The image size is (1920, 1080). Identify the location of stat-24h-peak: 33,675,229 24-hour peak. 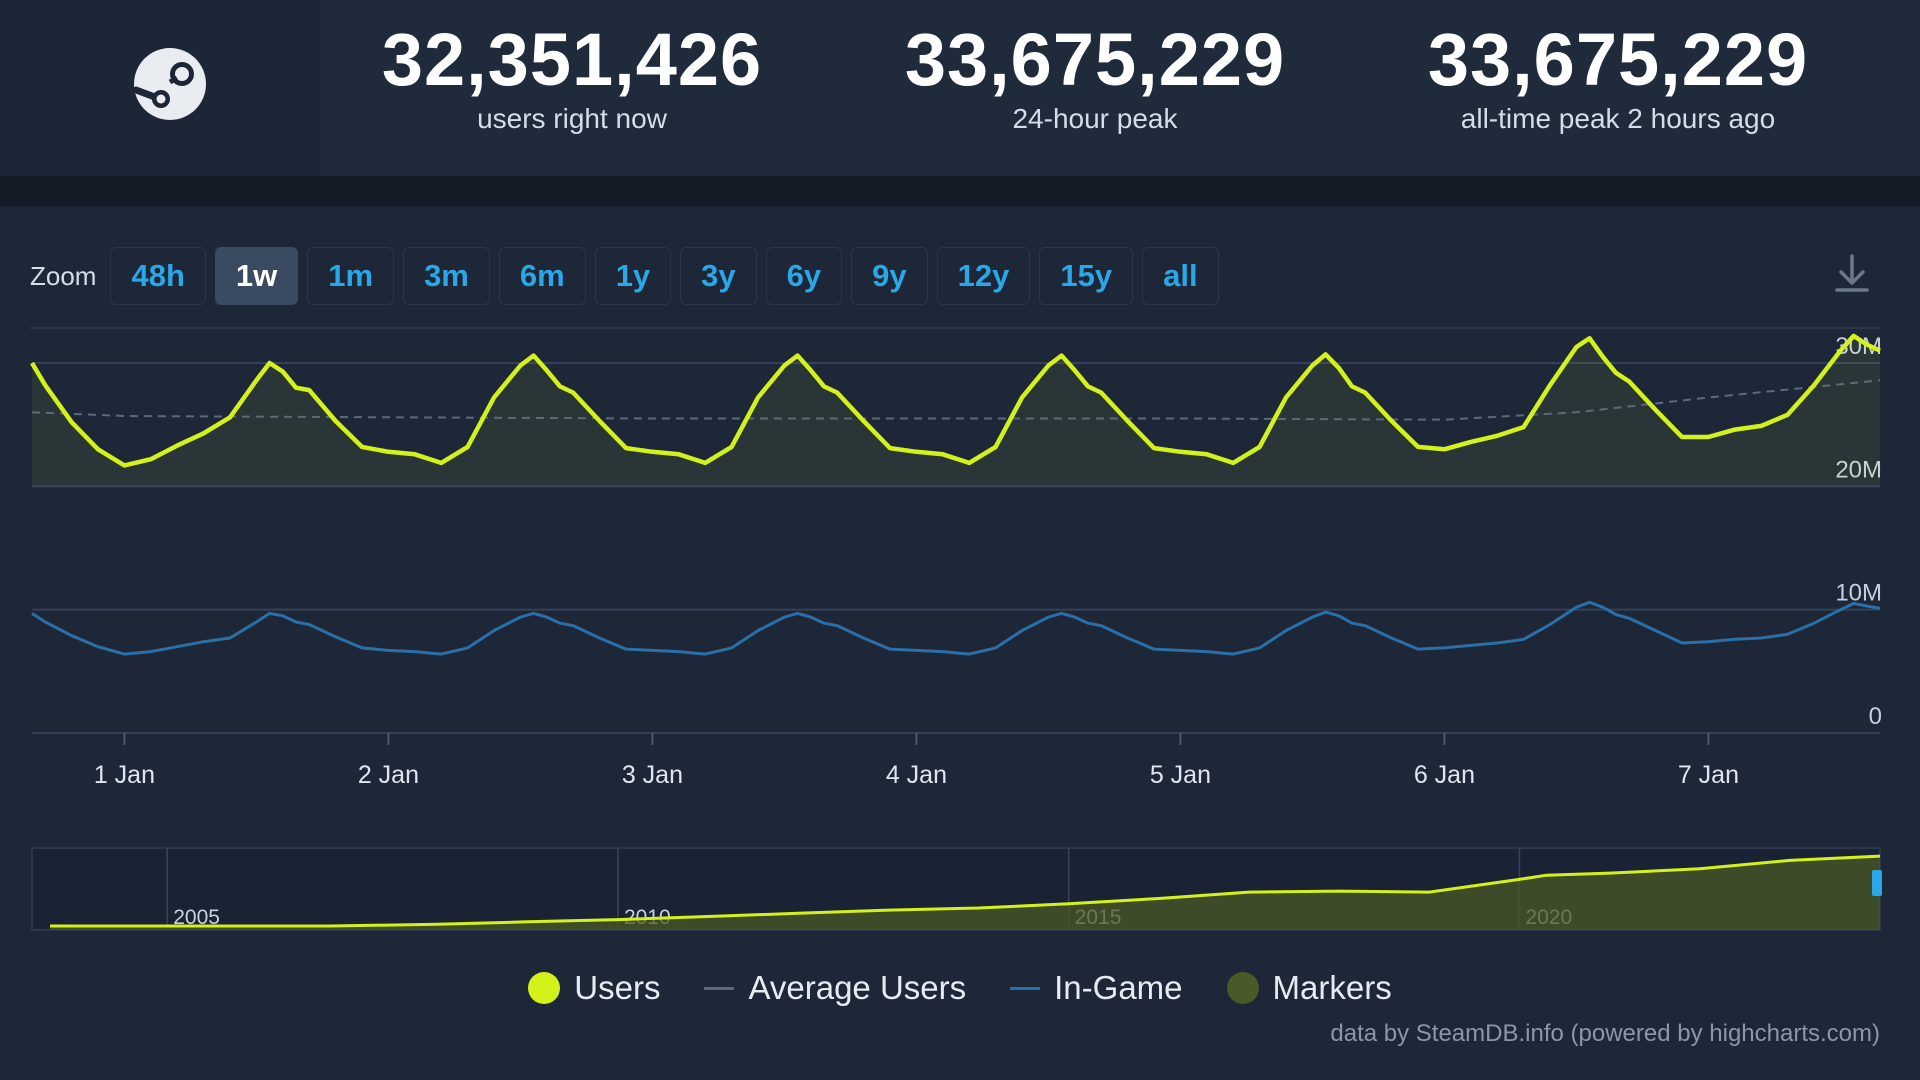
(1095, 77).